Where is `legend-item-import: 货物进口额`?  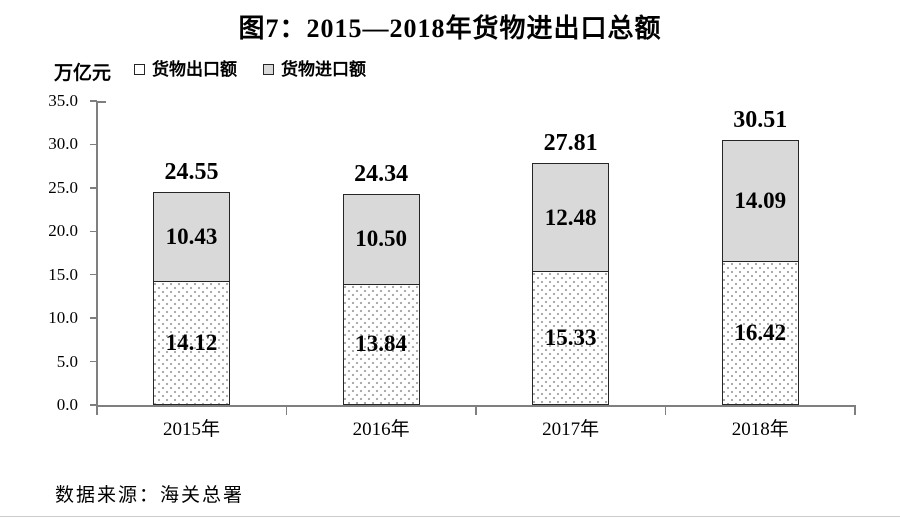 legend-item-import: 货物进口额 is located at coordinates (314, 69).